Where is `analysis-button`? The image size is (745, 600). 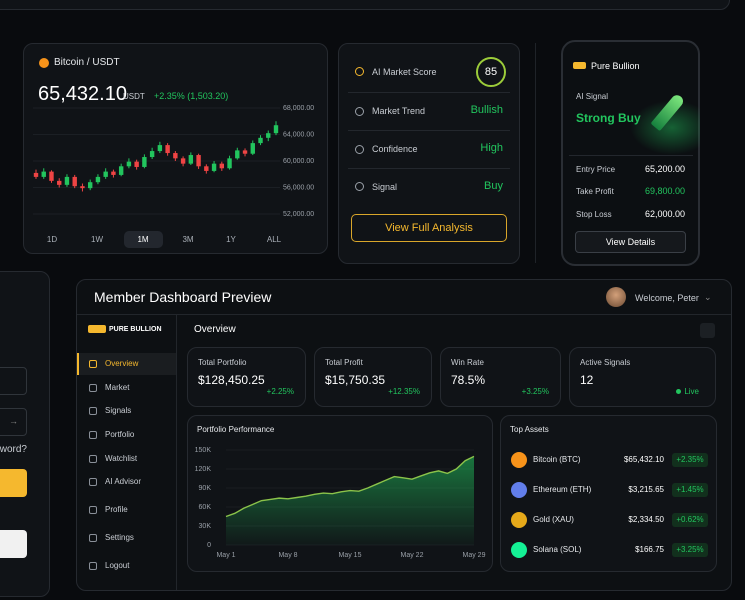 analysis-button is located at coordinates (429, 228).